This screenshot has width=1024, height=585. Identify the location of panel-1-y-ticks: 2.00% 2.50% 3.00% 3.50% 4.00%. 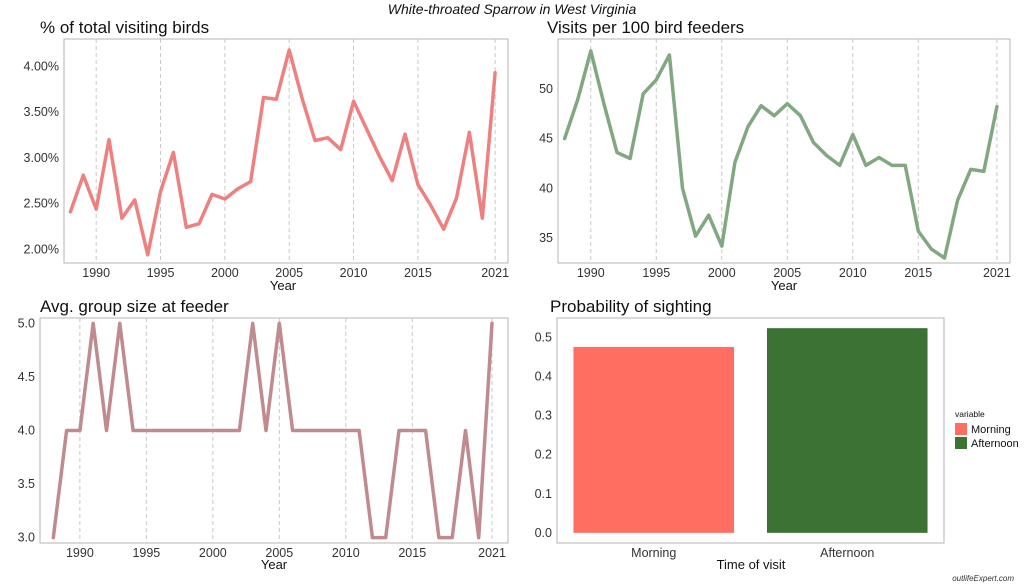
(41, 157).